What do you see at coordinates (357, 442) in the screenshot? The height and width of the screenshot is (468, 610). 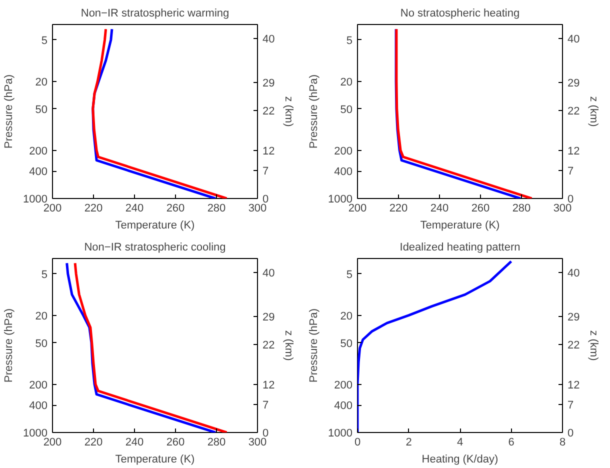 I see `x-tick-label: 0` at bounding box center [357, 442].